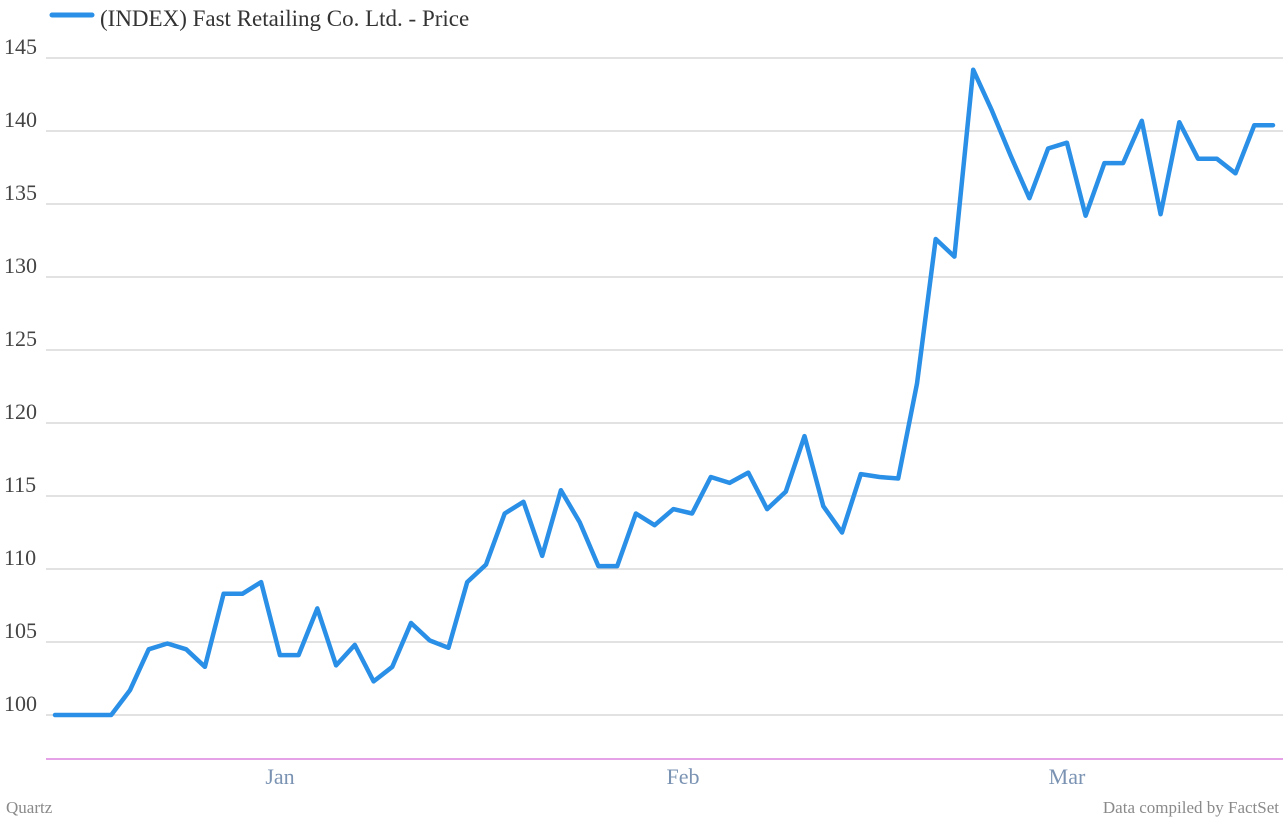 The image size is (1287, 822). Describe the element at coordinates (20, 119) in the screenshot. I see `y-tick-label: 140` at that location.